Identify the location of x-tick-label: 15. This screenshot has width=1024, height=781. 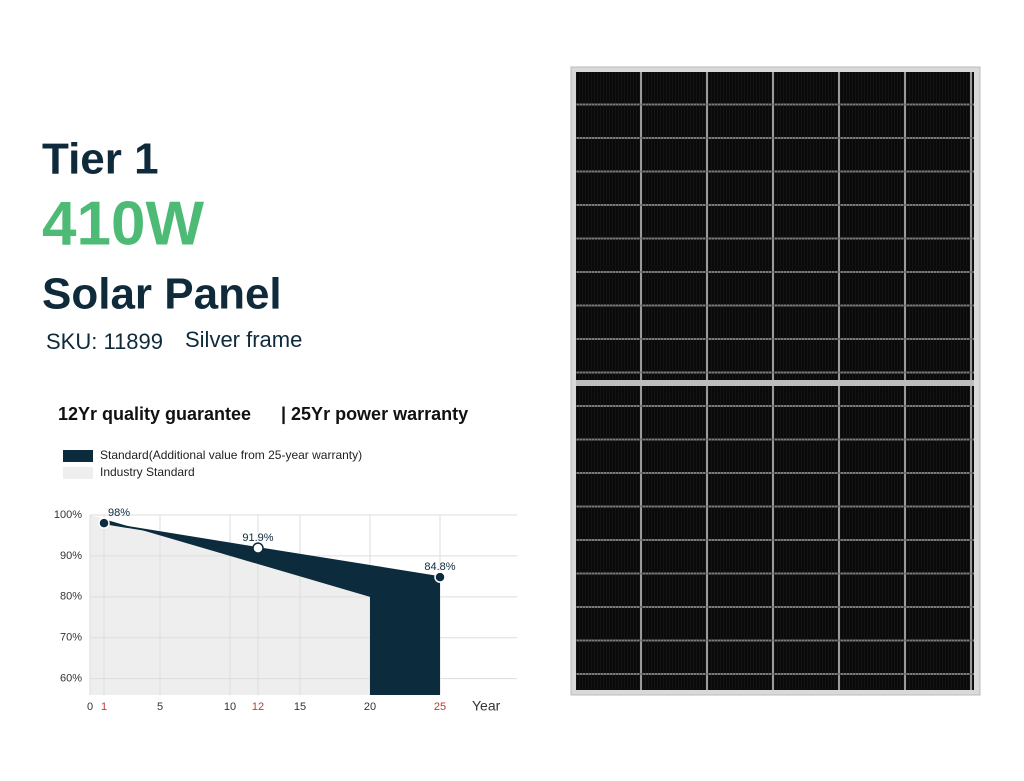
(300, 707).